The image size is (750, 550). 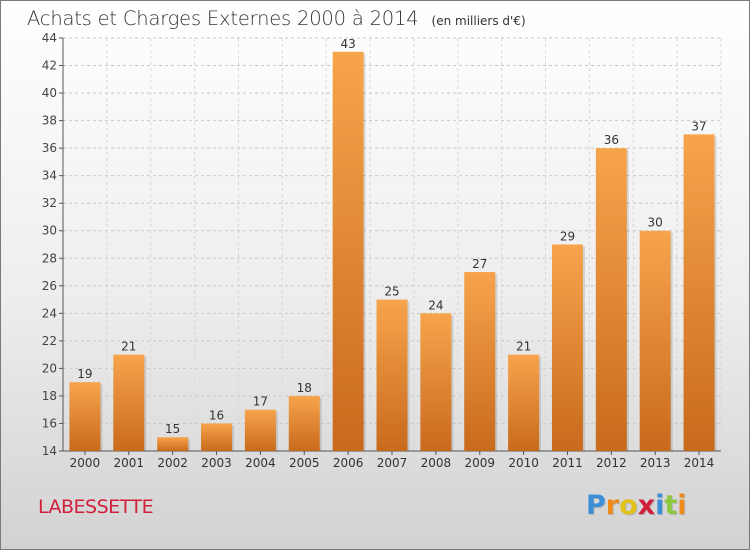 What do you see at coordinates (392, 463) in the screenshot?
I see `x-tick-label: 2007` at bounding box center [392, 463].